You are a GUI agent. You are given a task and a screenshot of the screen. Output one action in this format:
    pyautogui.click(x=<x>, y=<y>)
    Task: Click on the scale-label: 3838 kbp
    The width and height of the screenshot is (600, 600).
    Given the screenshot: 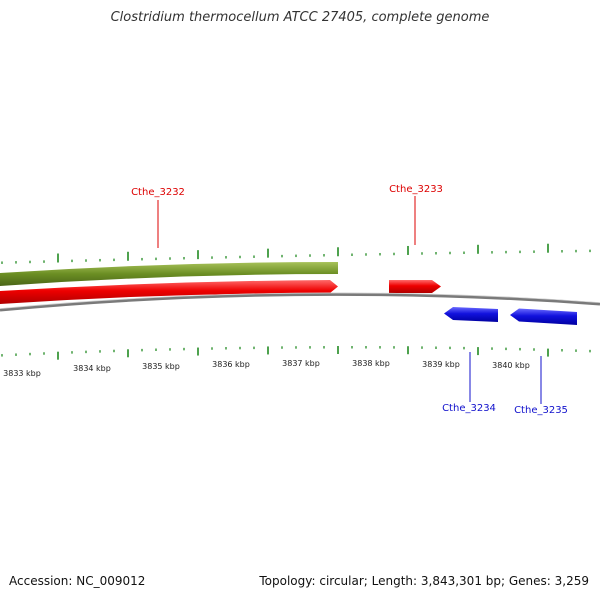 What is the action you would take?
    pyautogui.click(x=371, y=363)
    